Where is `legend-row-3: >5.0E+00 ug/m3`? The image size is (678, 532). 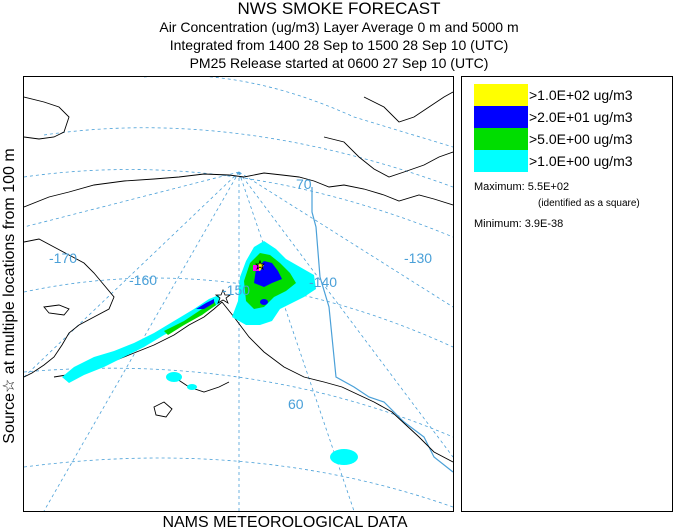
legend-row-3: >5.0E+00 ug/m3 is located at coordinates (572, 139).